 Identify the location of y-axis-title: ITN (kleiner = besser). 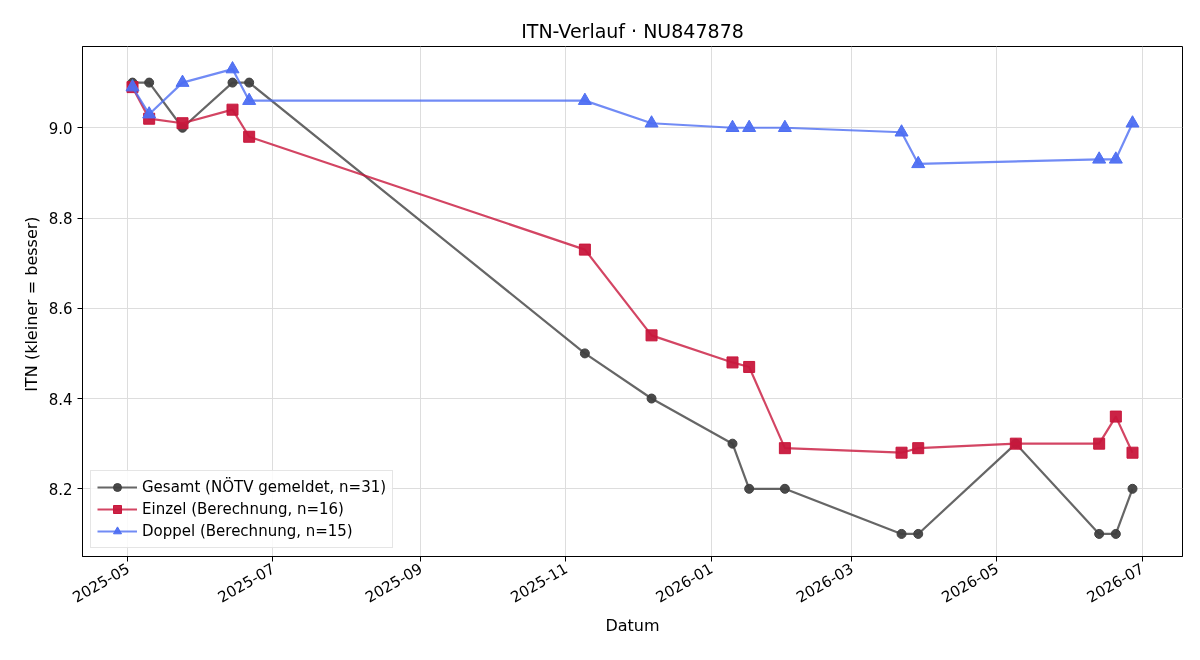
(31, 304).